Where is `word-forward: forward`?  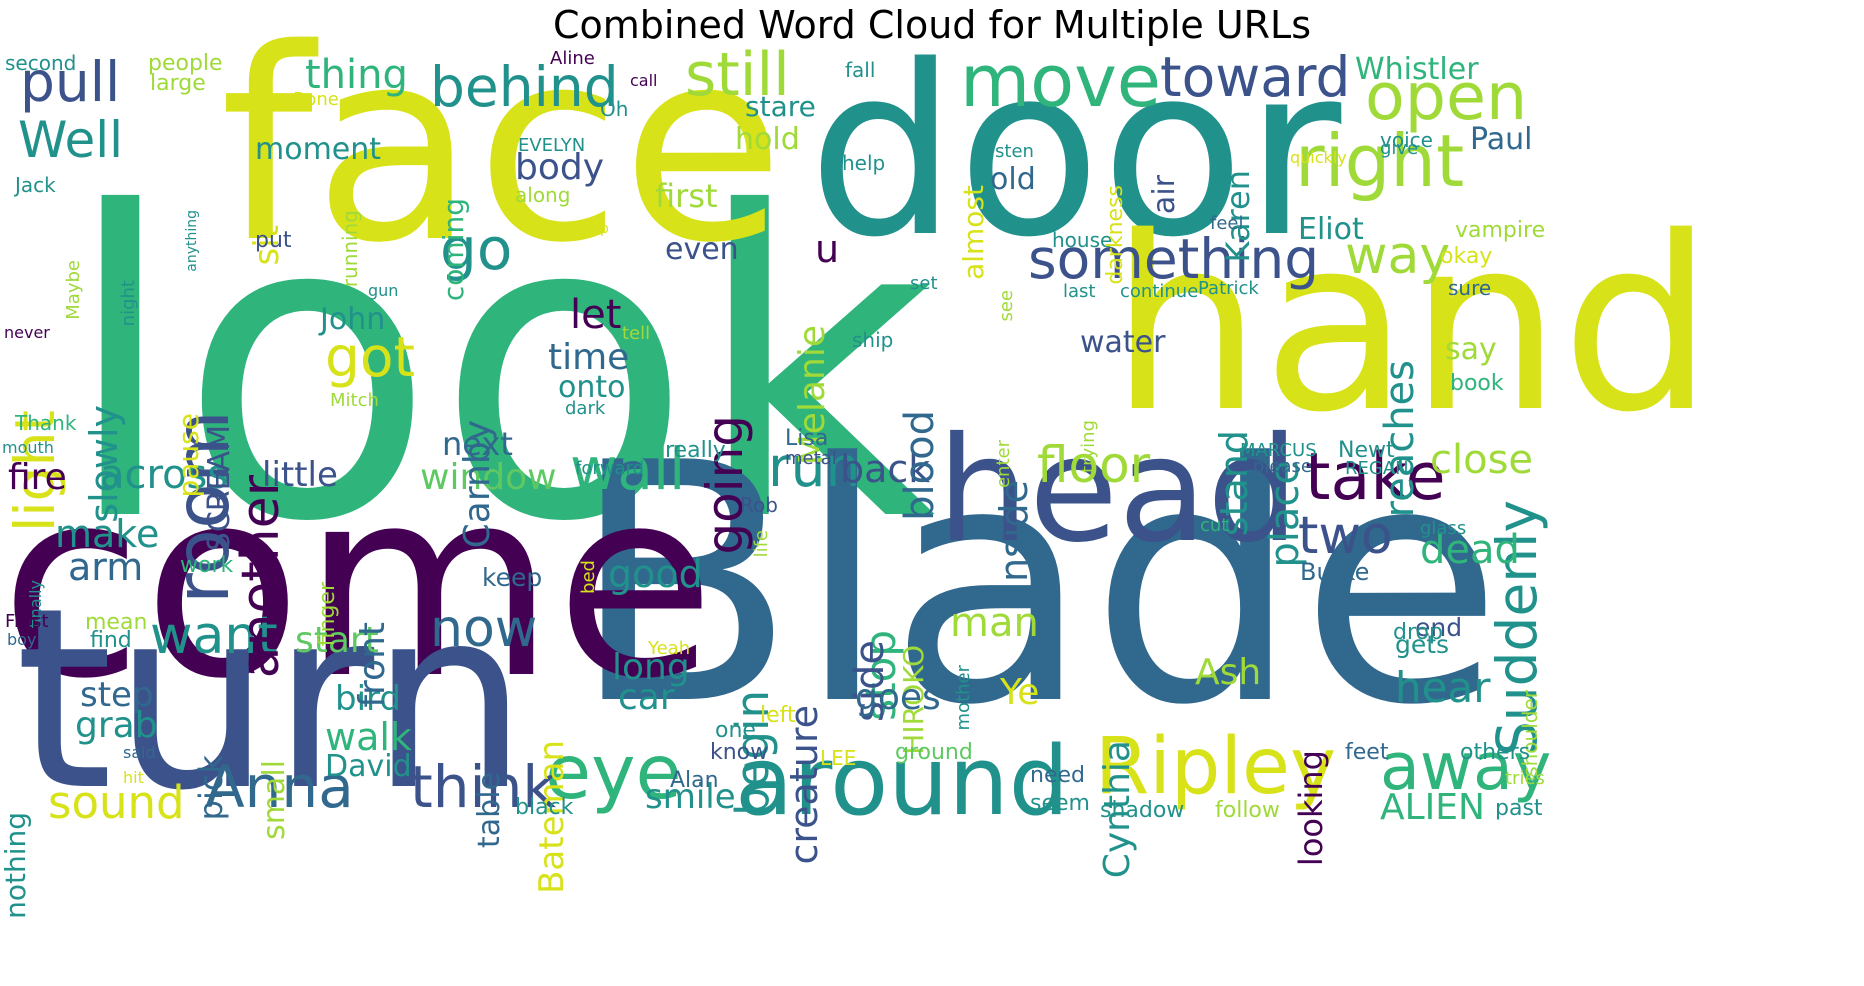
word-forward: forward is located at coordinates (610, 468).